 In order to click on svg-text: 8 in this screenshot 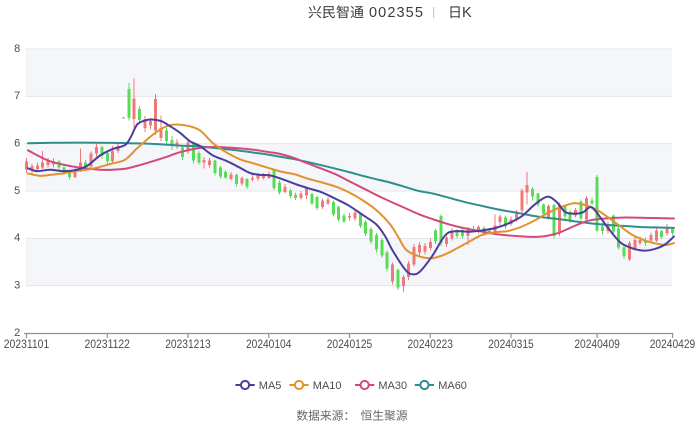, I will do `click(17, 49)`.